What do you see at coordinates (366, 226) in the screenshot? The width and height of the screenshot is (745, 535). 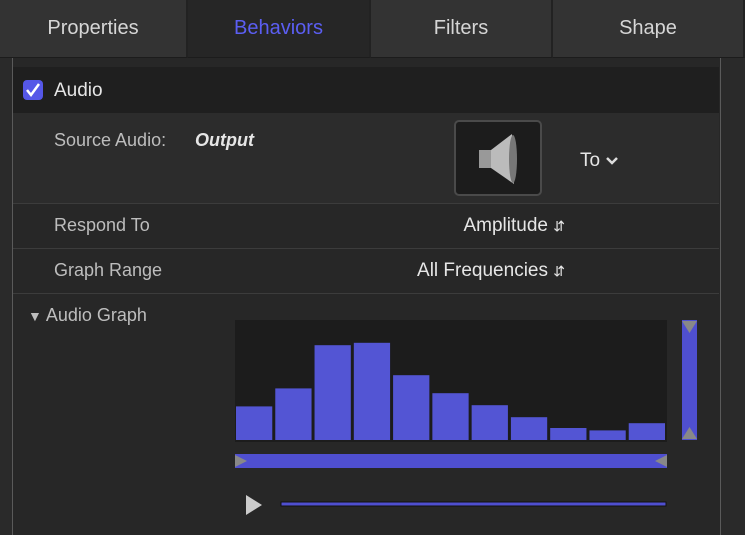 I see `respond-row` at bounding box center [366, 226].